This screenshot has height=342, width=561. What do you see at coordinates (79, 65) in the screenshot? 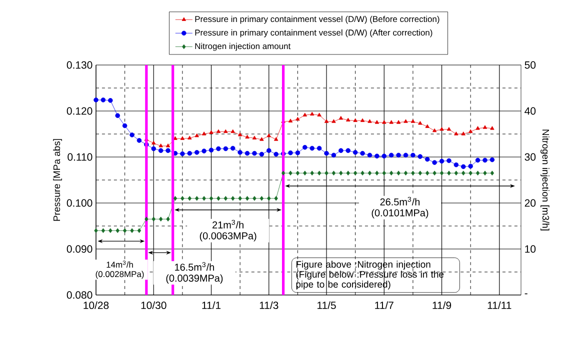
I see `y-tick-label: 0.130` at bounding box center [79, 65].